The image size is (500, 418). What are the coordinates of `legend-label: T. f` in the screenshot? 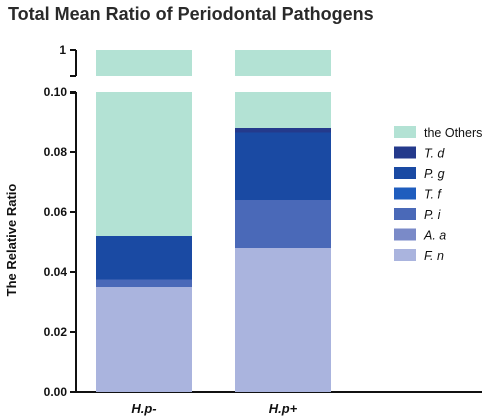 It's located at (433, 195).